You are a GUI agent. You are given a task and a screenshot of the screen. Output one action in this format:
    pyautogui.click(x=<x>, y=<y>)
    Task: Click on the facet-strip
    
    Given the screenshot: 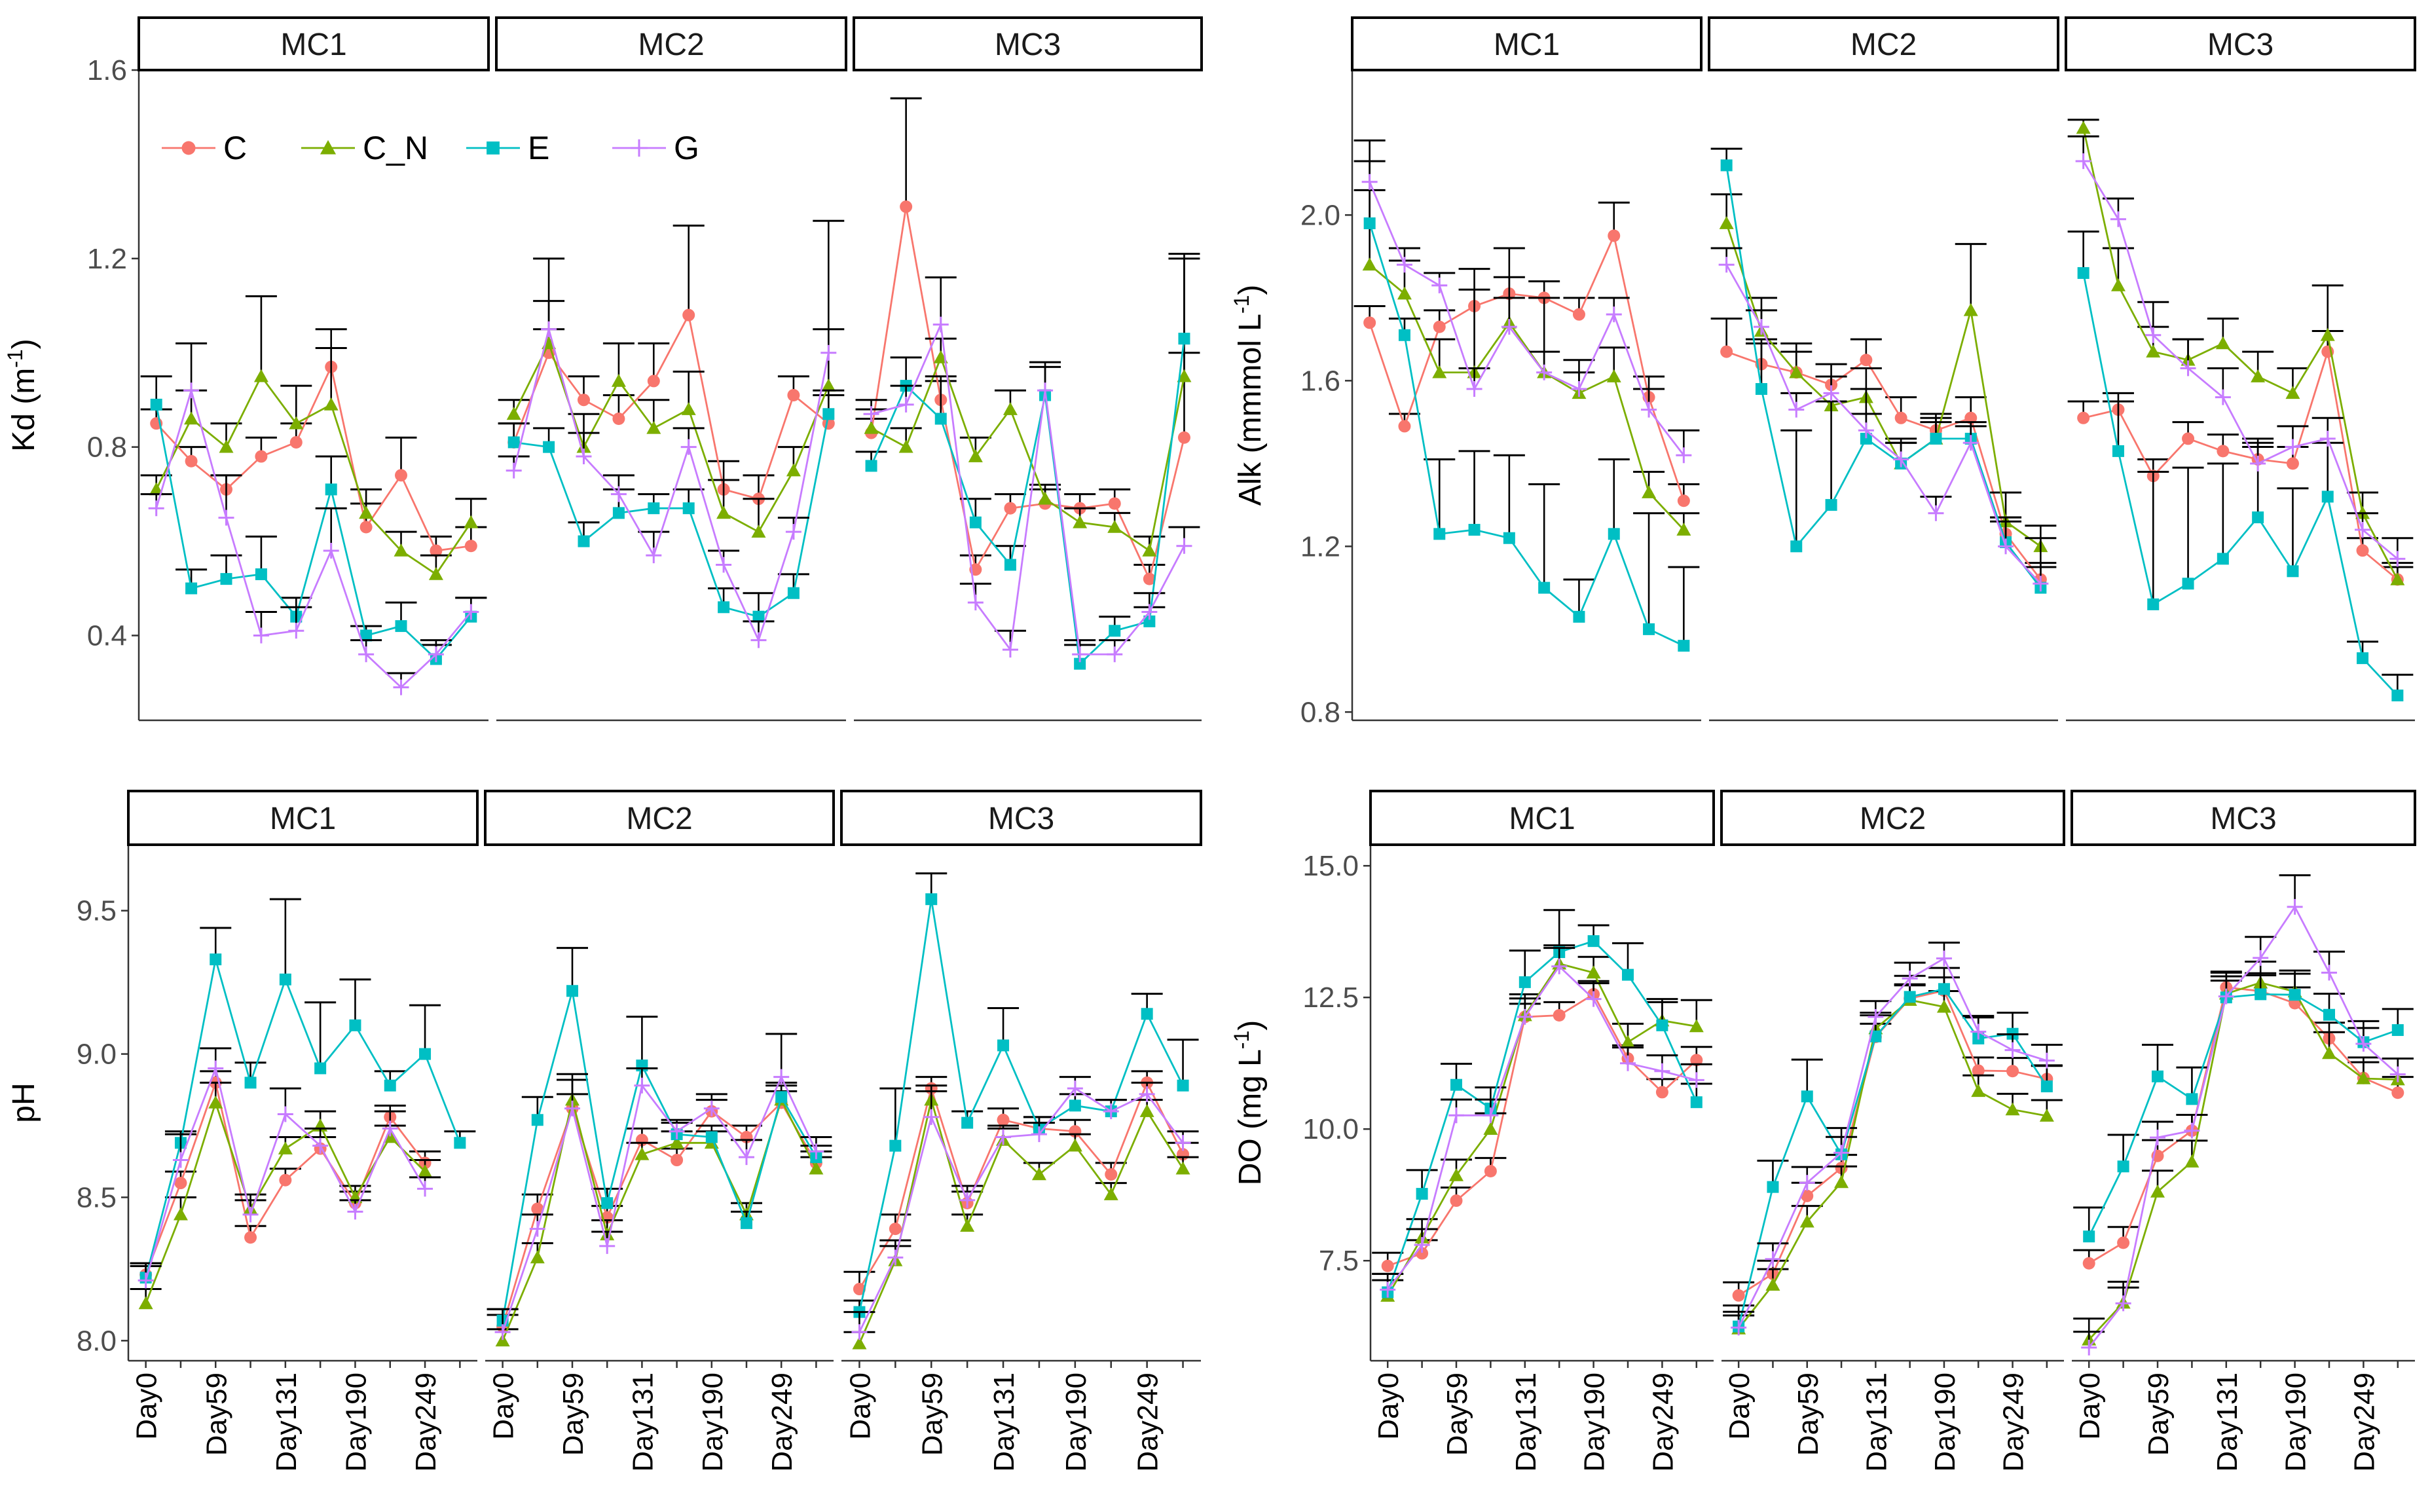 What is the action you would take?
    pyautogui.click(x=1884, y=43)
    